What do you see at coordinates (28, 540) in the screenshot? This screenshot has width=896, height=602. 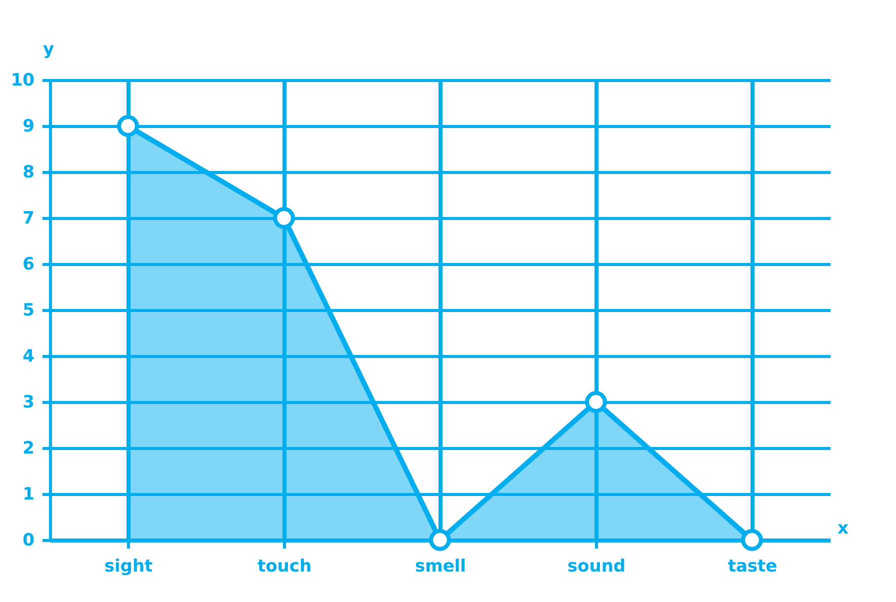 I see `y-tick-label: 0` at bounding box center [28, 540].